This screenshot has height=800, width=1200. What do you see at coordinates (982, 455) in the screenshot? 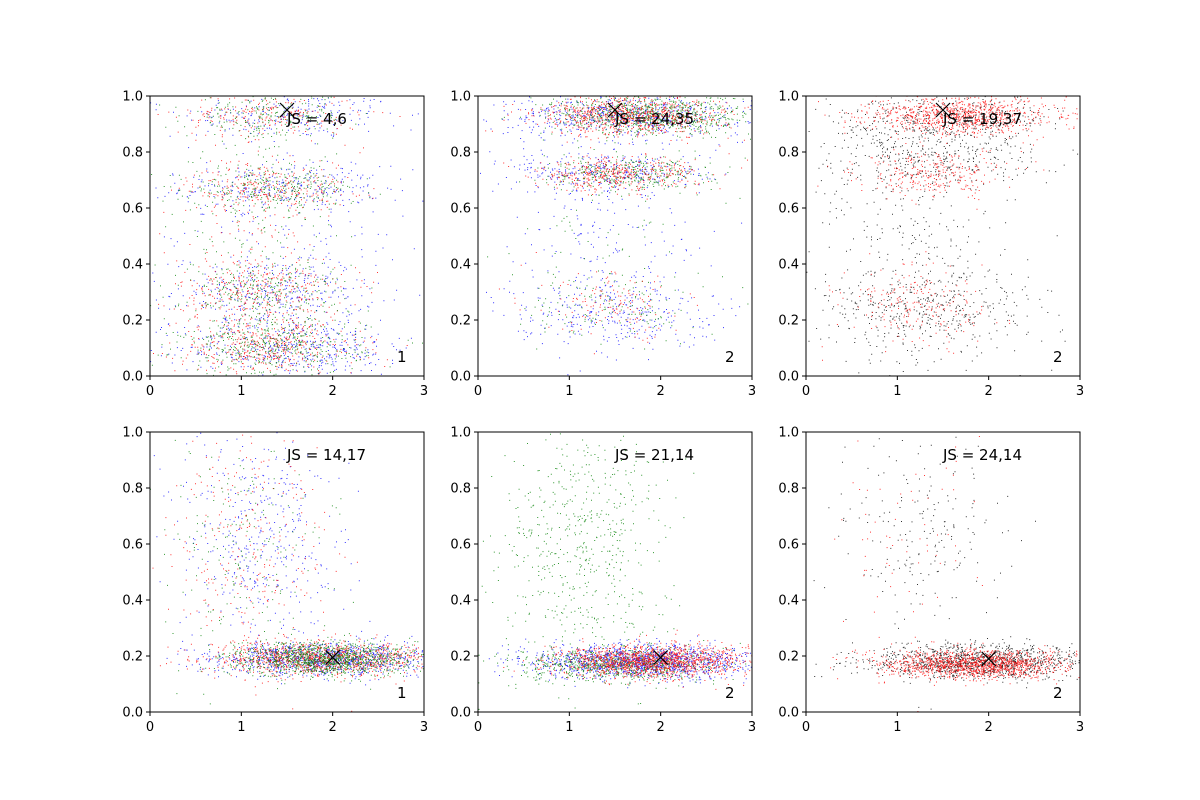
I see `js-annotation: JS = 24,14` at bounding box center [982, 455].